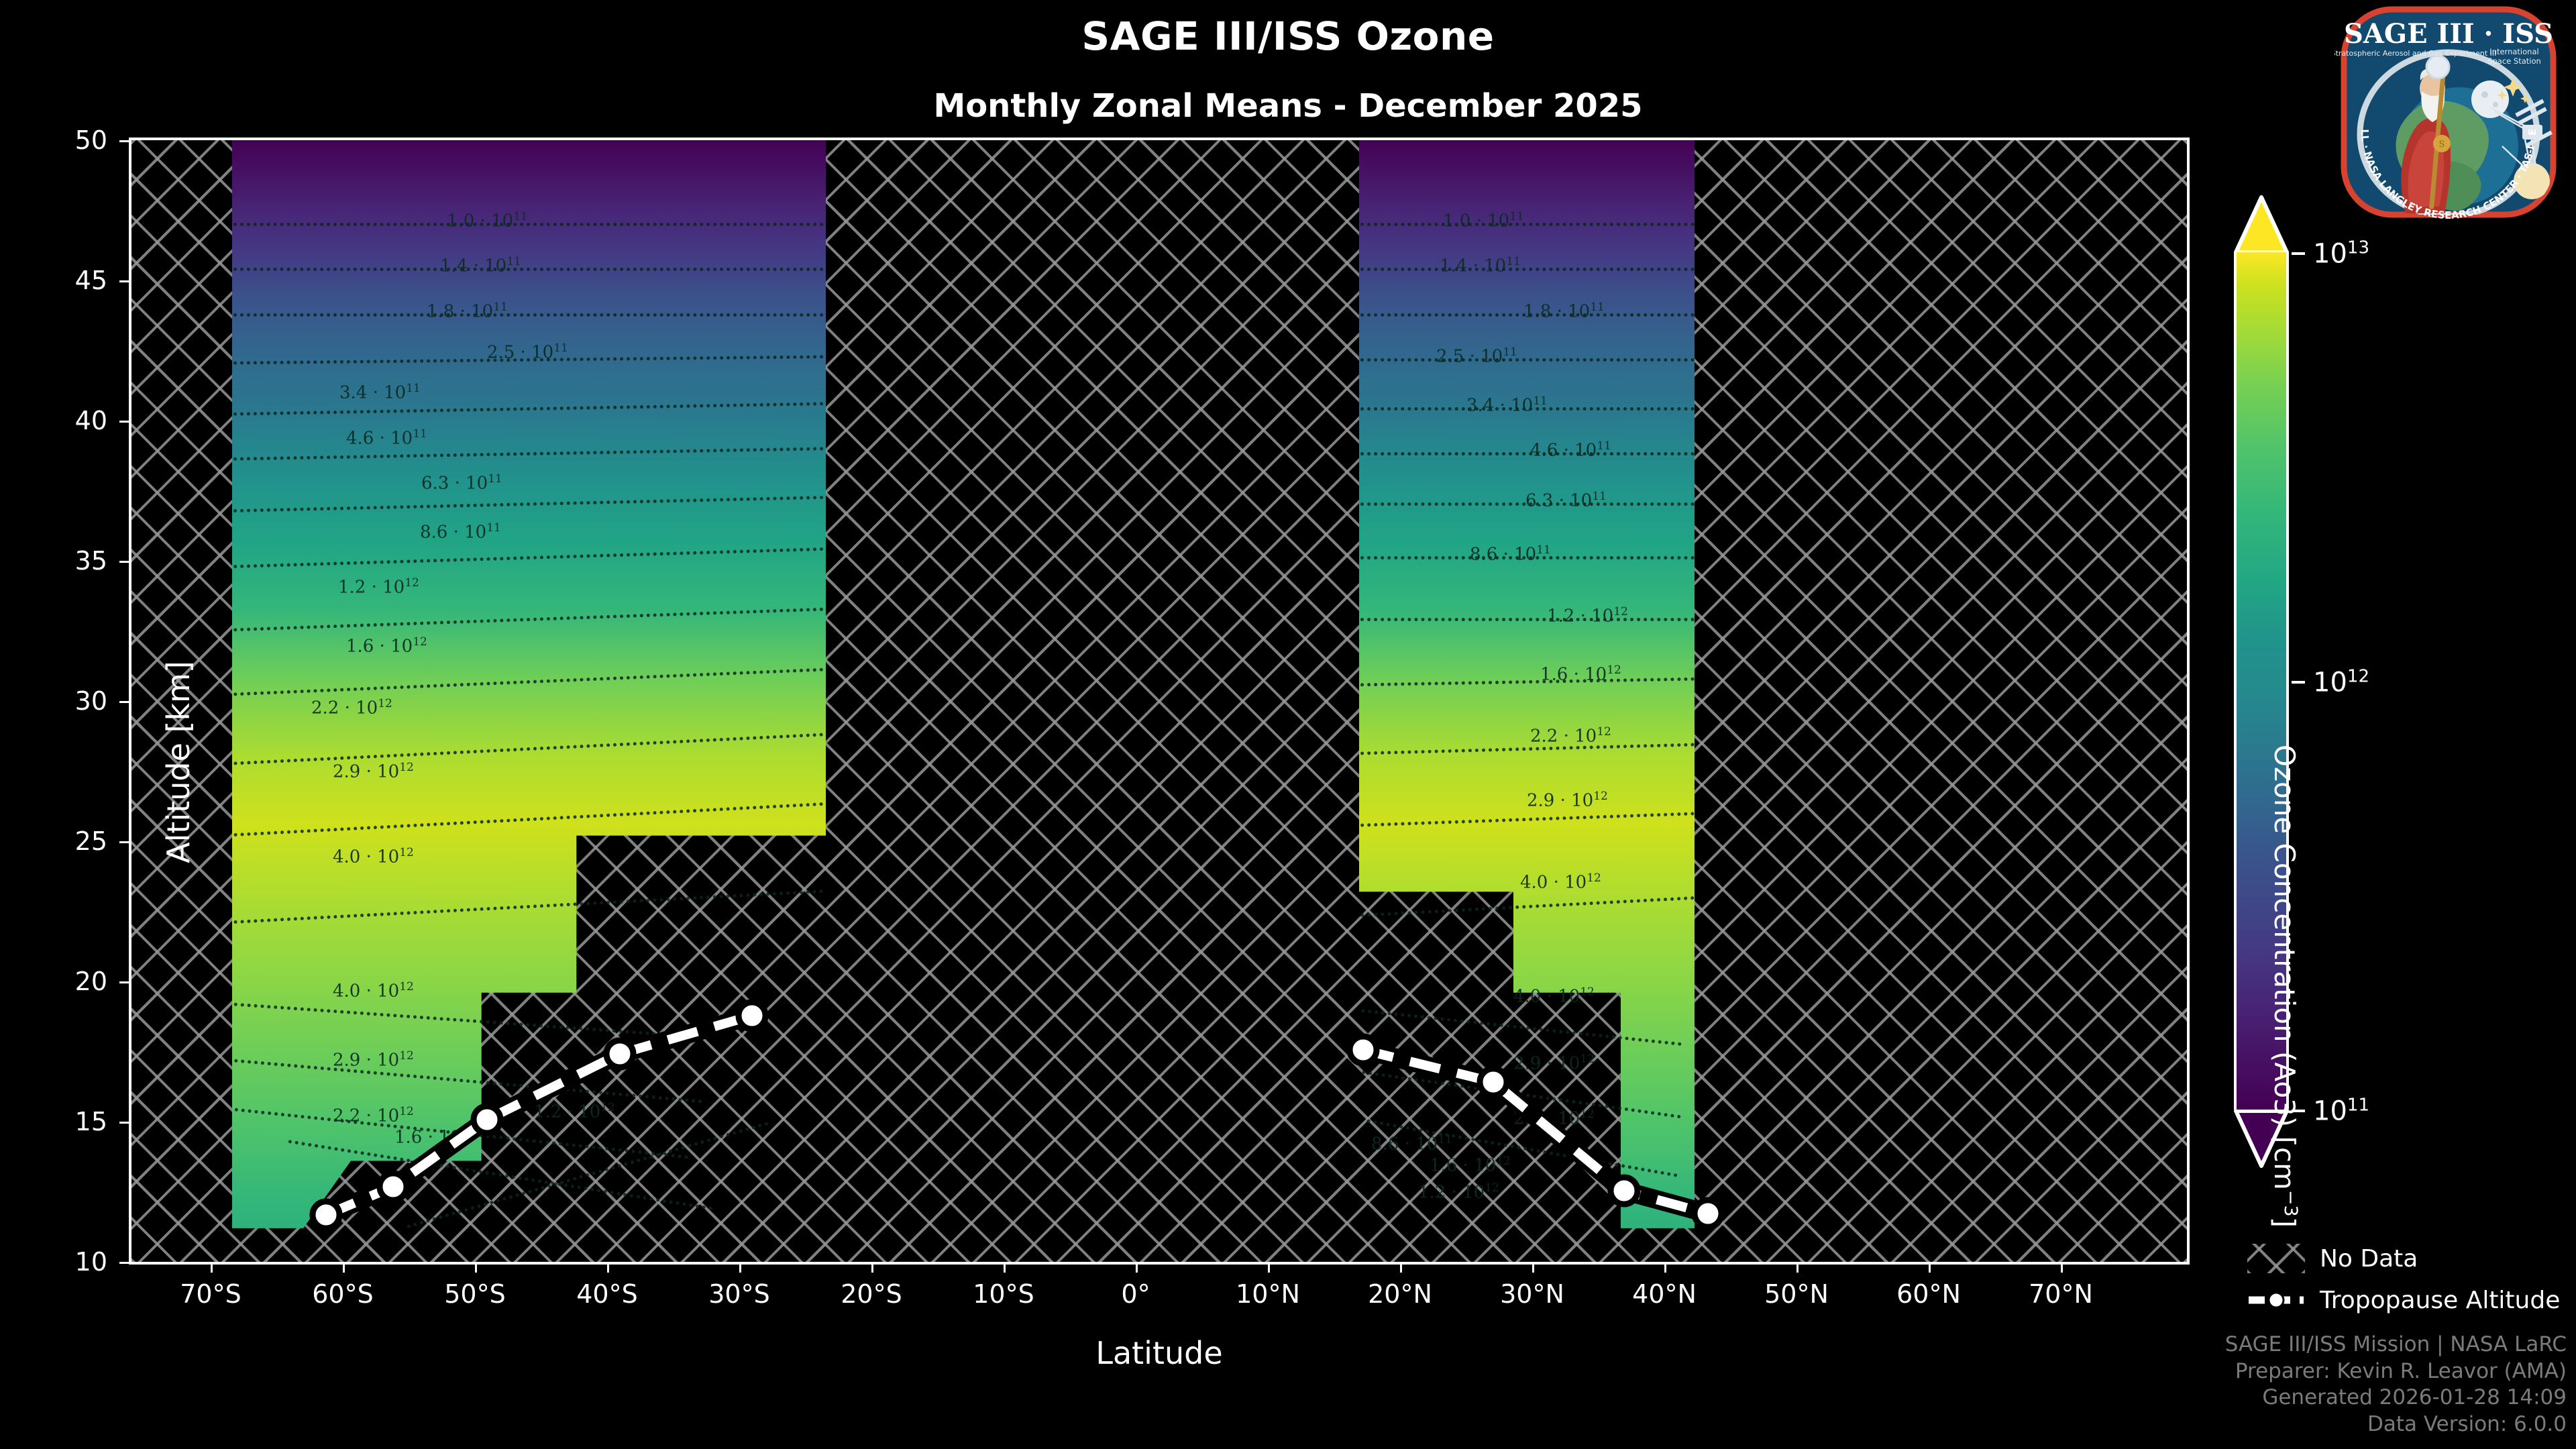 This screenshot has width=2576, height=1449. I want to click on tropopause-path-northern, so click(1535, 1131).